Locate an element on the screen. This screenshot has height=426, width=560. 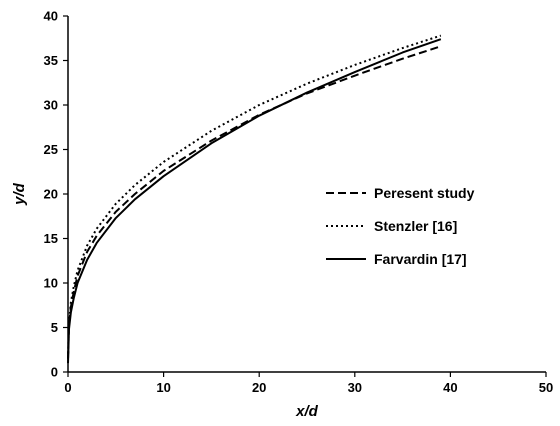
y-tick-label: 5 is located at coordinates (54, 327).